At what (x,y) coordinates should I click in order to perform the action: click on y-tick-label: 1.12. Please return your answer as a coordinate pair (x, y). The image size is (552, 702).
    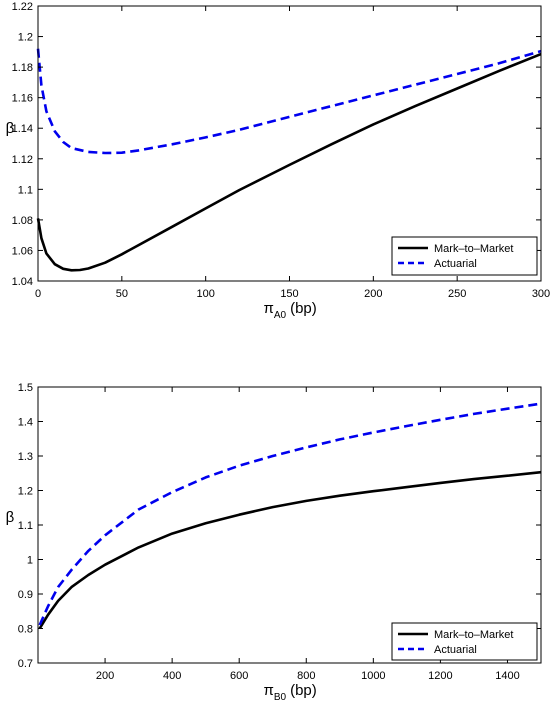
    Looking at the image, I should click on (22, 160).